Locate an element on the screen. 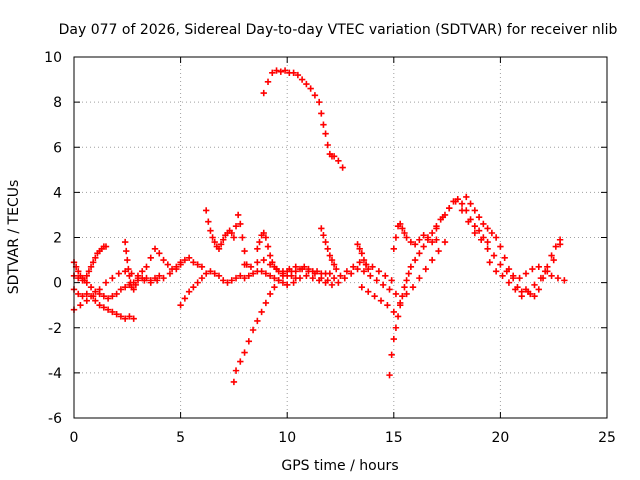 This screenshot has width=640, height=480. x-tick-label: 15 is located at coordinates (394, 438).